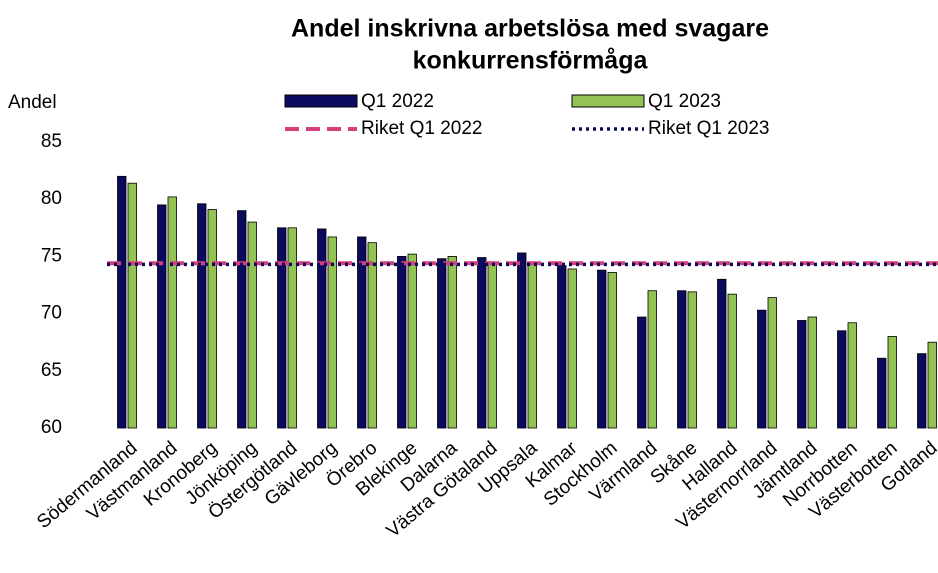 This screenshot has width=938, height=573. Describe the element at coordinates (531, 61) in the screenshot. I see `chart-title: konkurrensförmåga` at that location.